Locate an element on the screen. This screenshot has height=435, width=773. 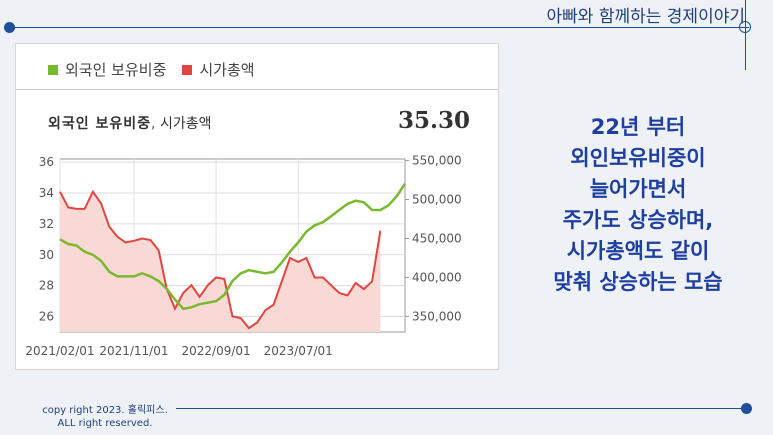
legend-label-foreign-ratio: 외국인 보유비중 is located at coordinates (116, 70).